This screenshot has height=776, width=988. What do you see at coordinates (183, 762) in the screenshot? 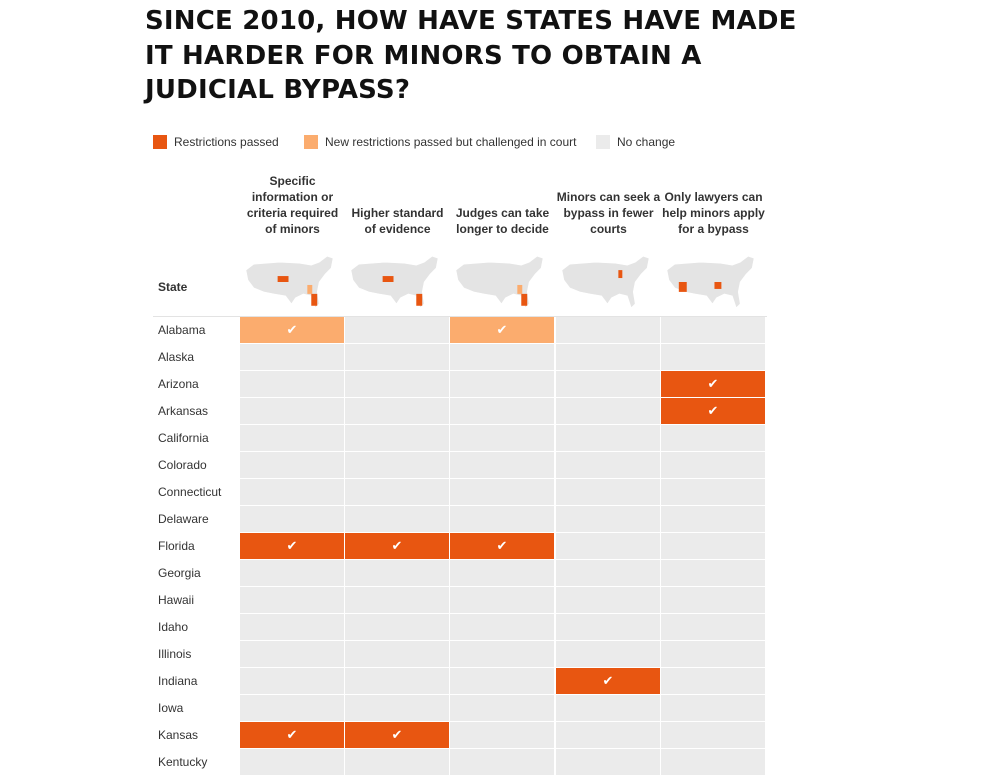
I see `state-label: Kentucky` at bounding box center [183, 762].